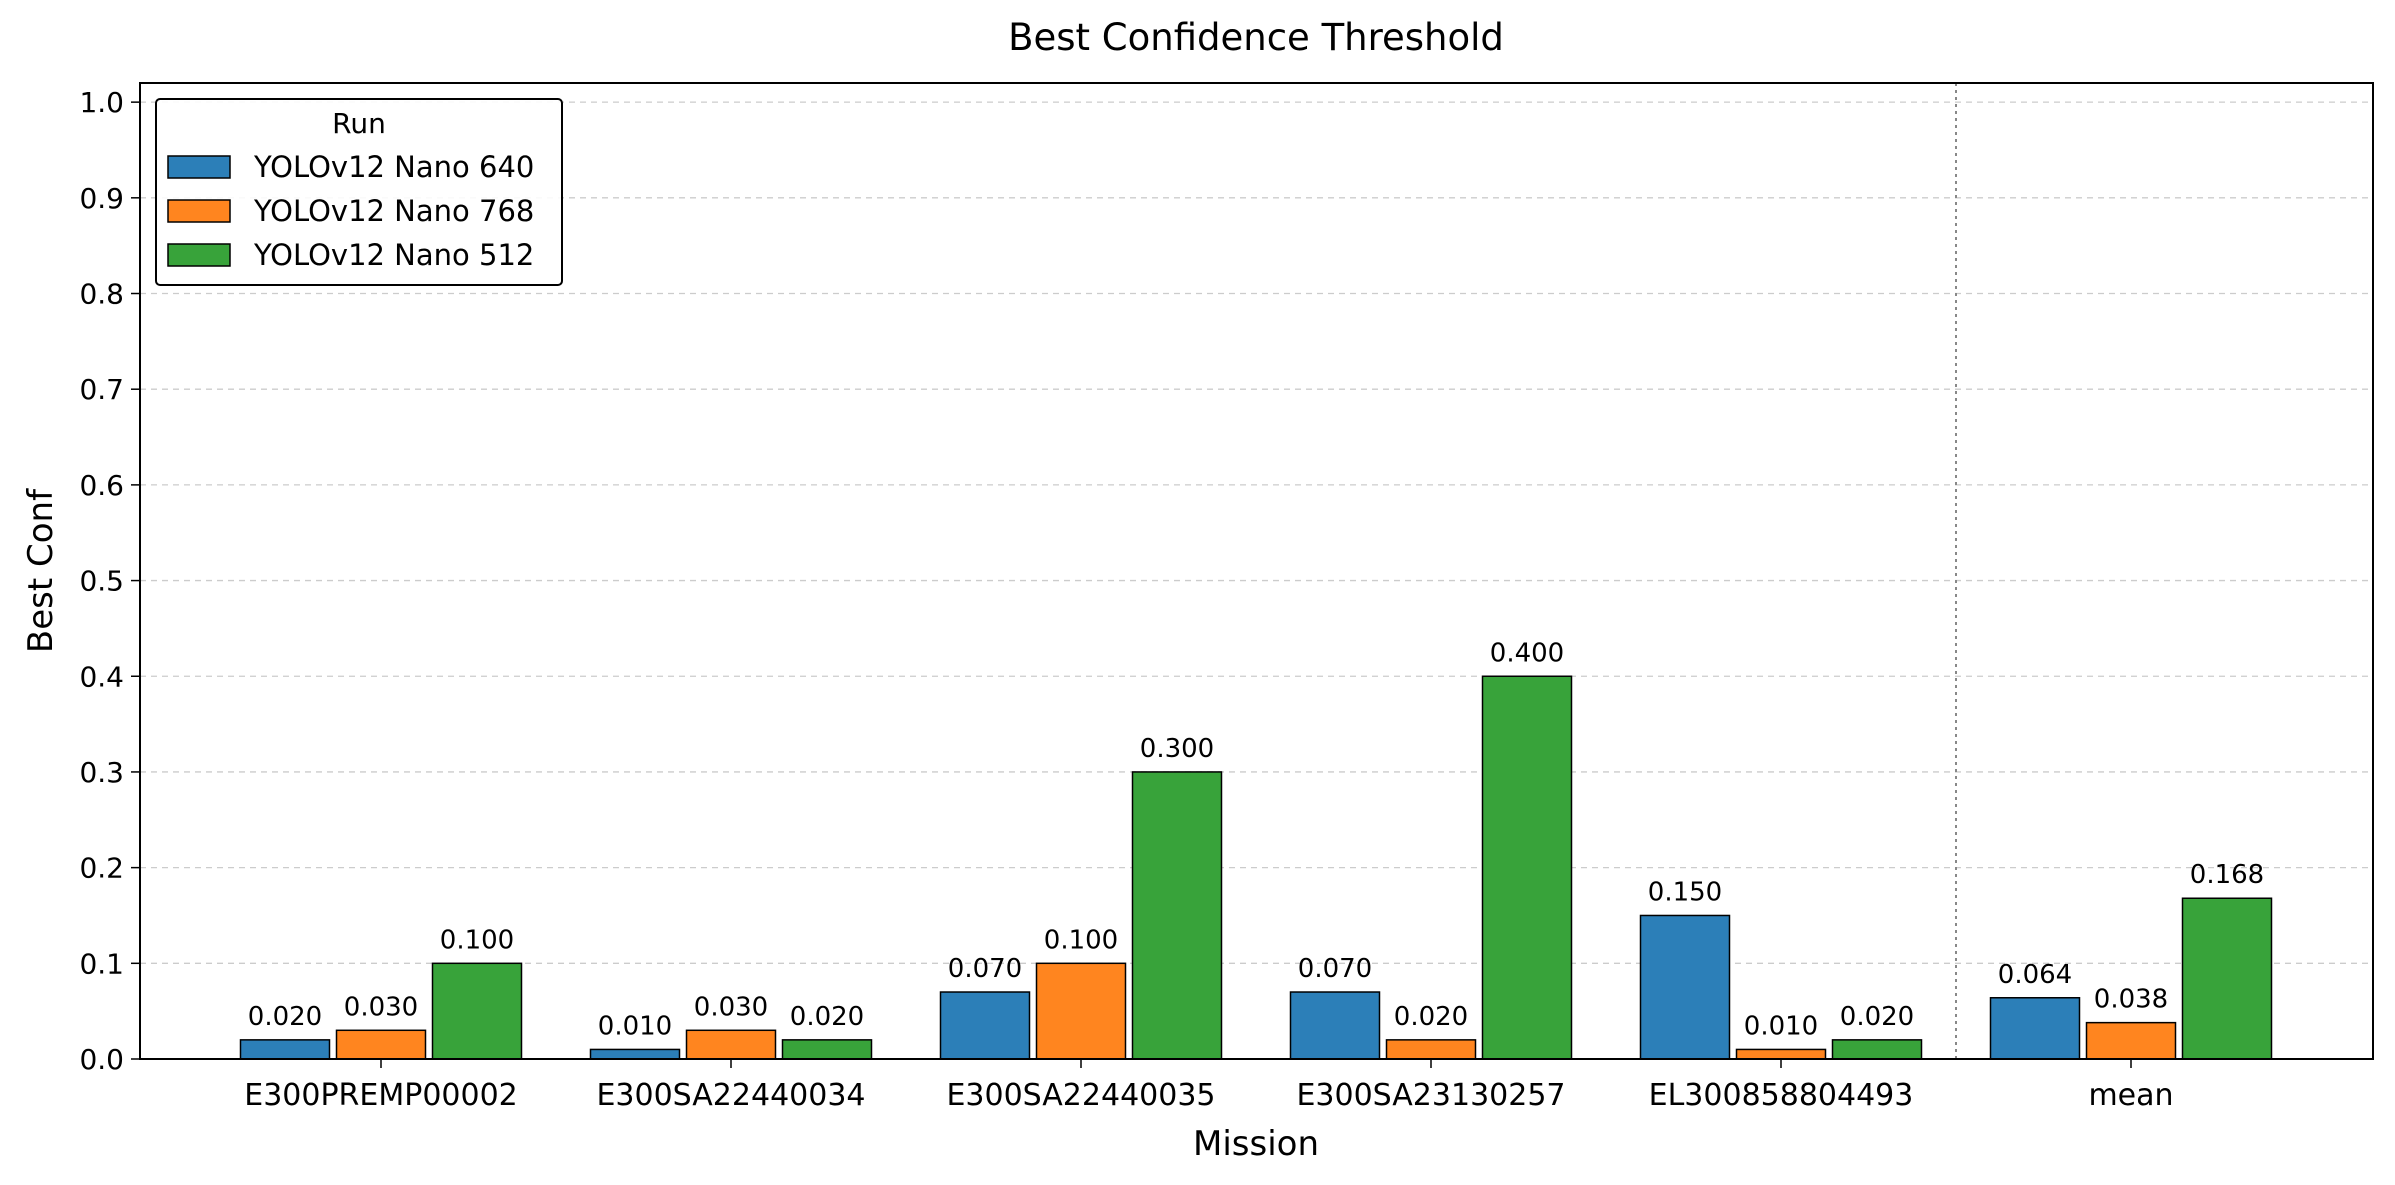  I want to click on x-tick-label: EL300858804493, so click(1781, 1095).